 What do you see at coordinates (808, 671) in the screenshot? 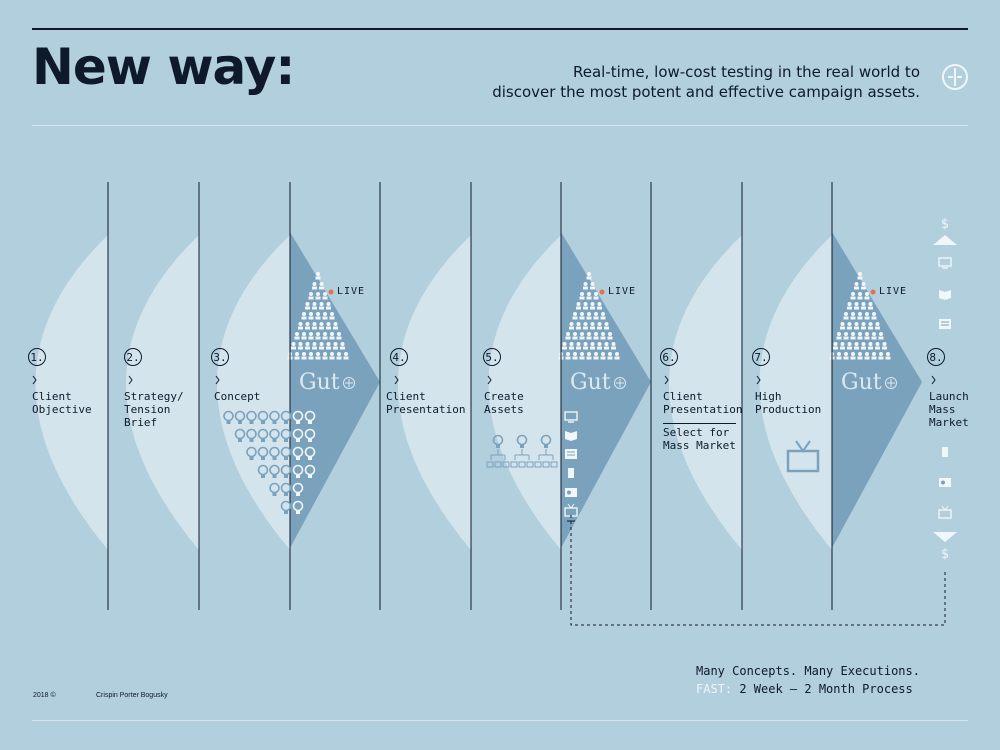
I see `tagline-text: Many Concepts. Many Executions.` at bounding box center [808, 671].